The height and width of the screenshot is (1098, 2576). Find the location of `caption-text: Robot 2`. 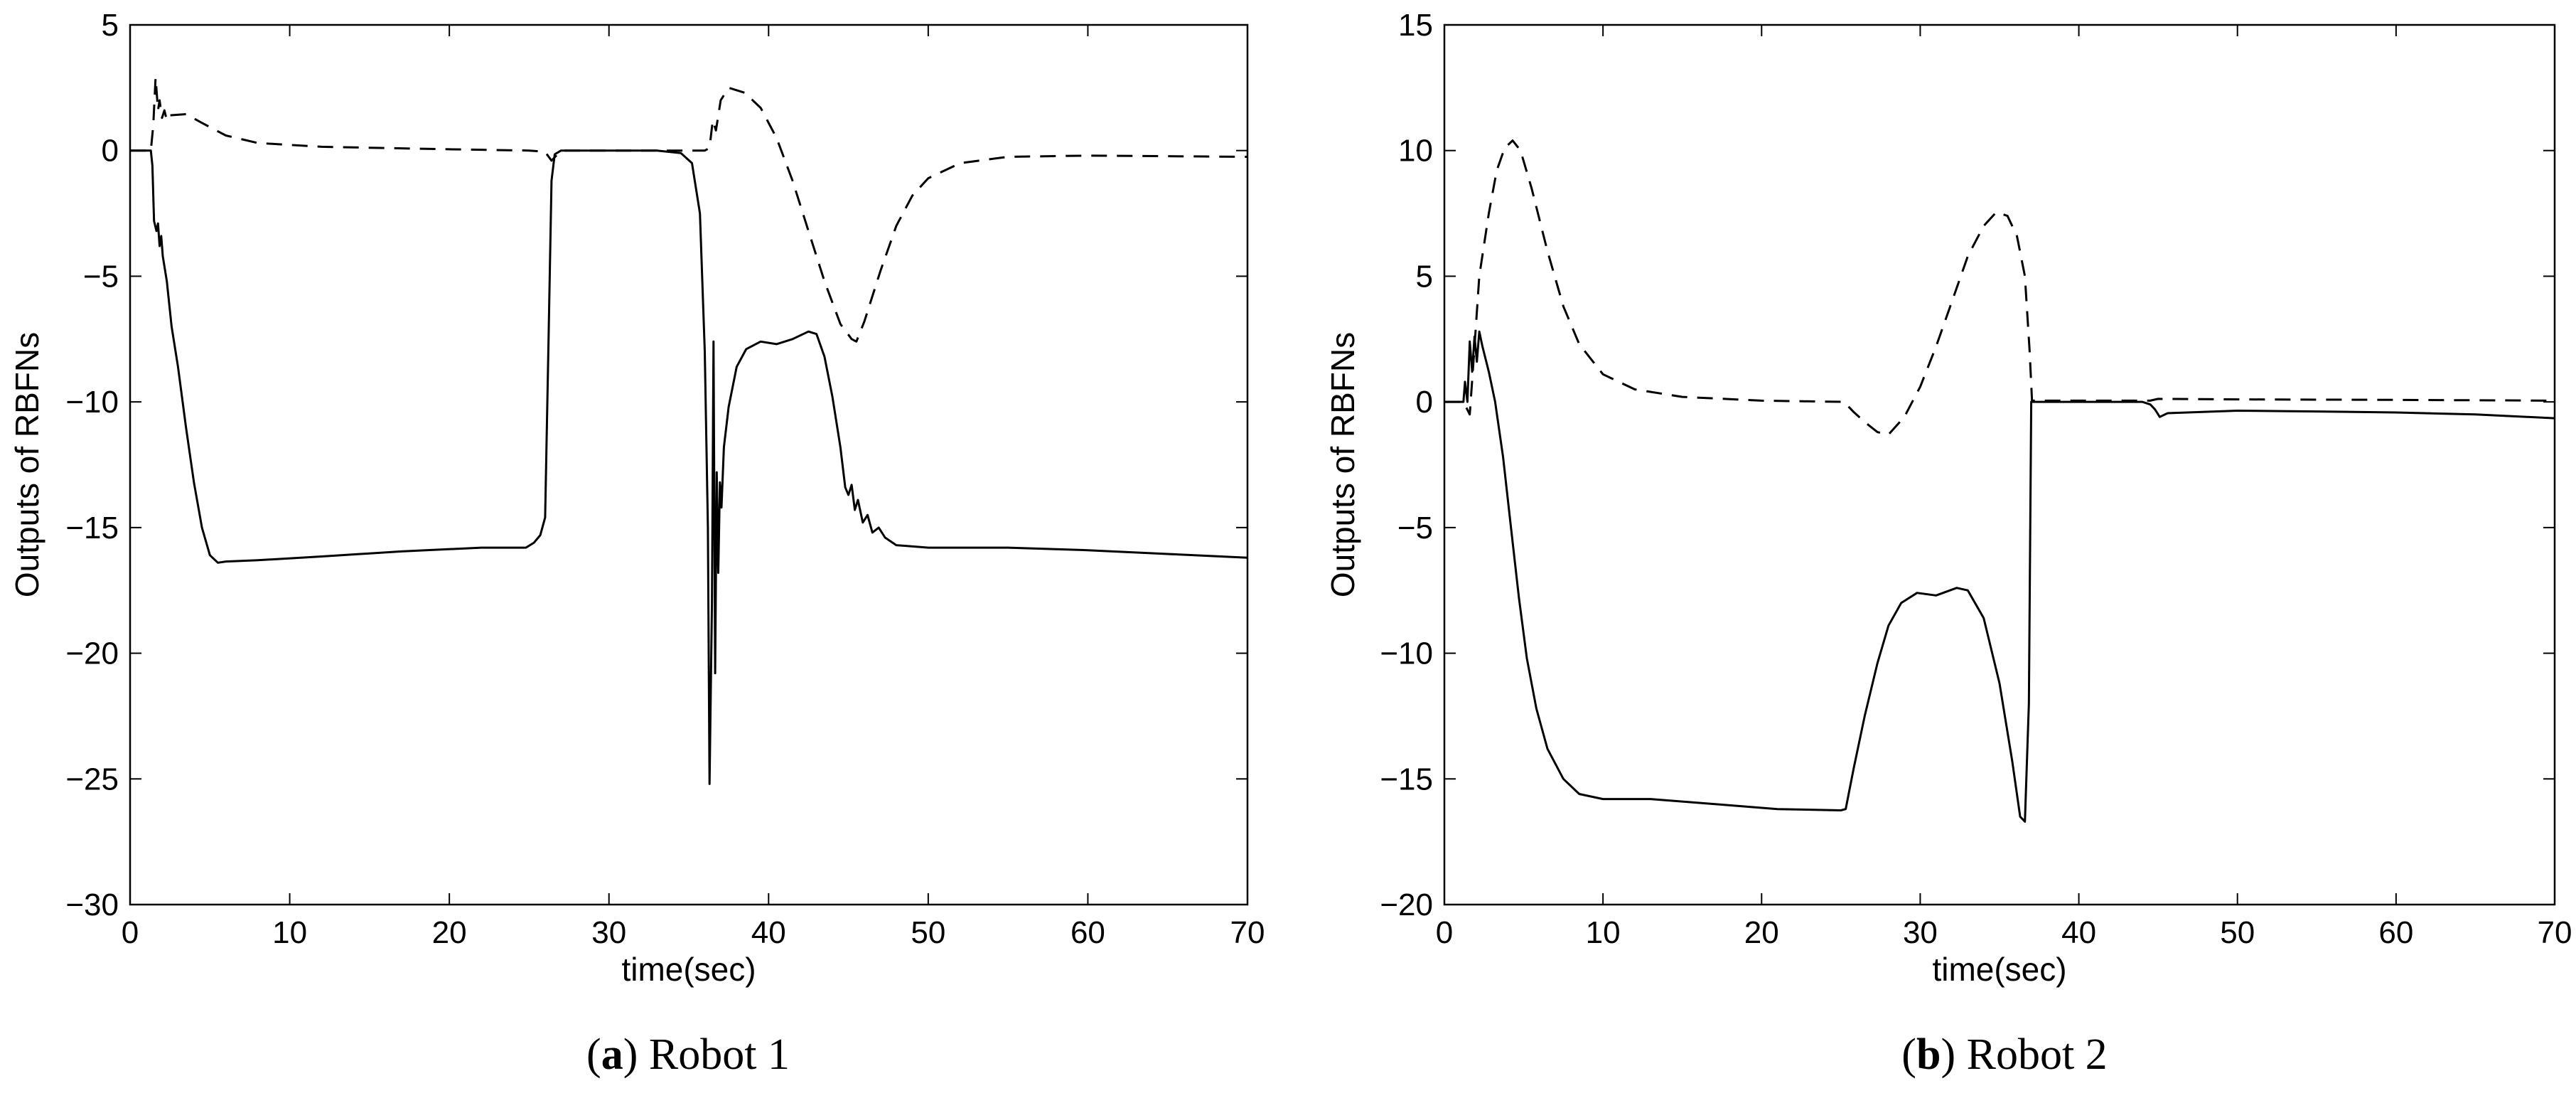

caption-text: Robot 2 is located at coordinates (2037, 1054).